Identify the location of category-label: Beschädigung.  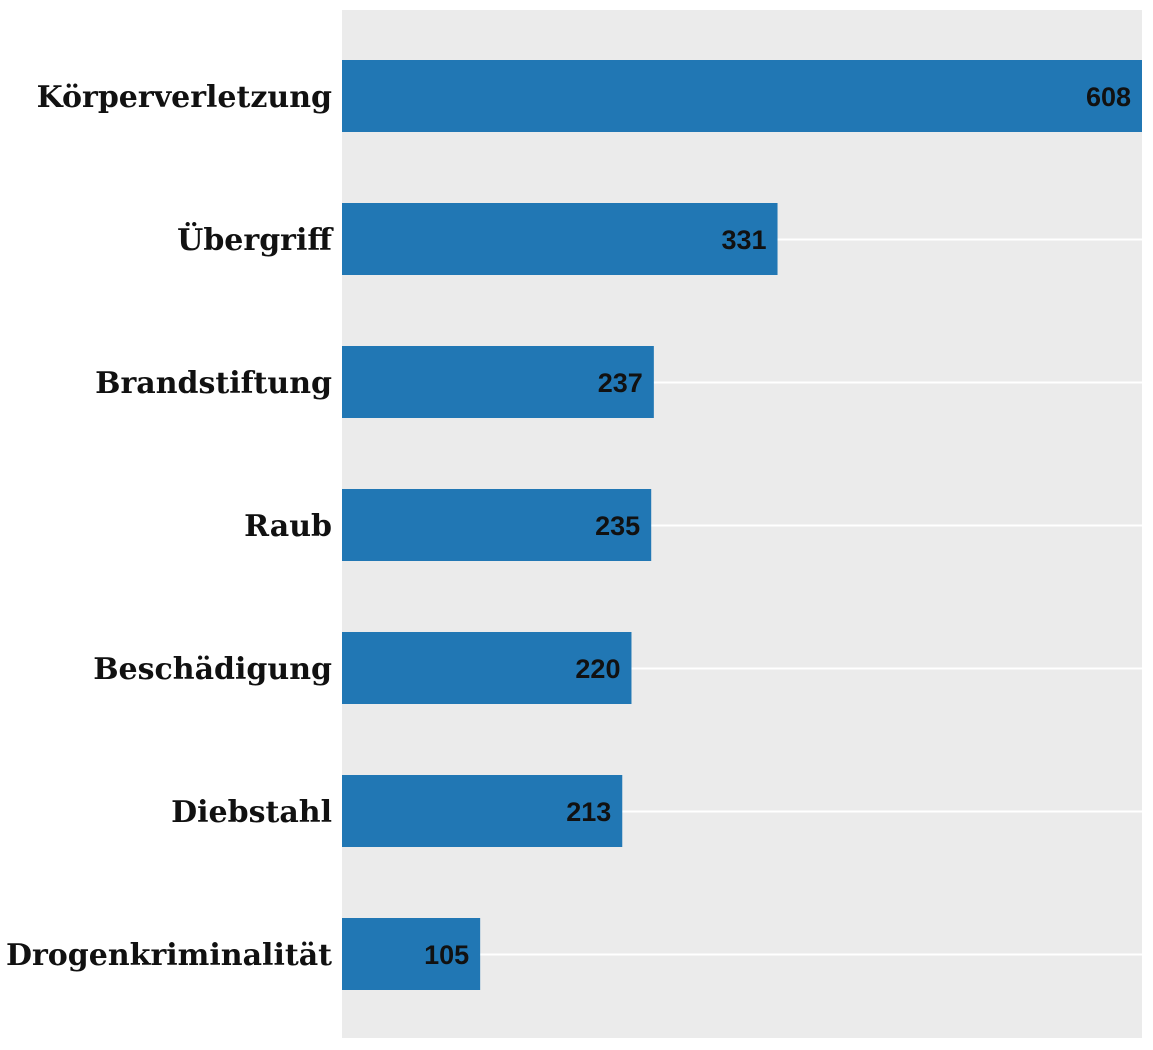
(212, 669).